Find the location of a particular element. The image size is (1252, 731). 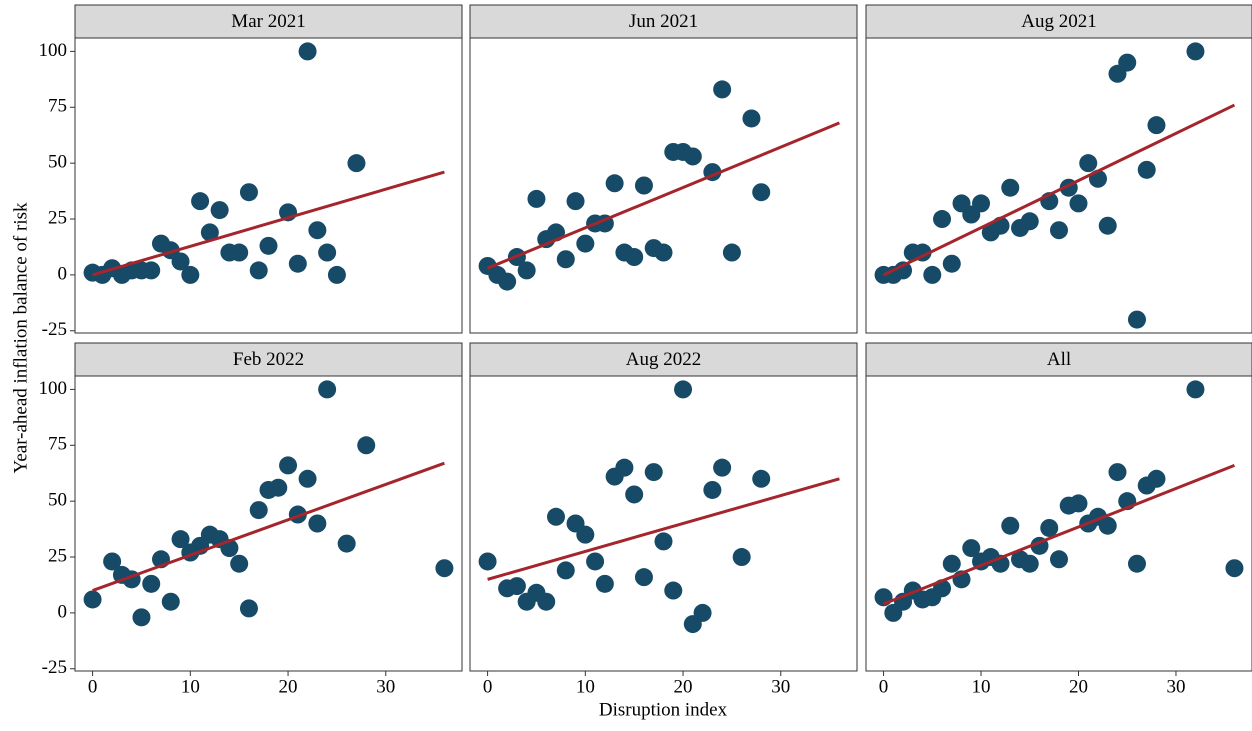

x-tick-label: 0 is located at coordinates (884, 686).